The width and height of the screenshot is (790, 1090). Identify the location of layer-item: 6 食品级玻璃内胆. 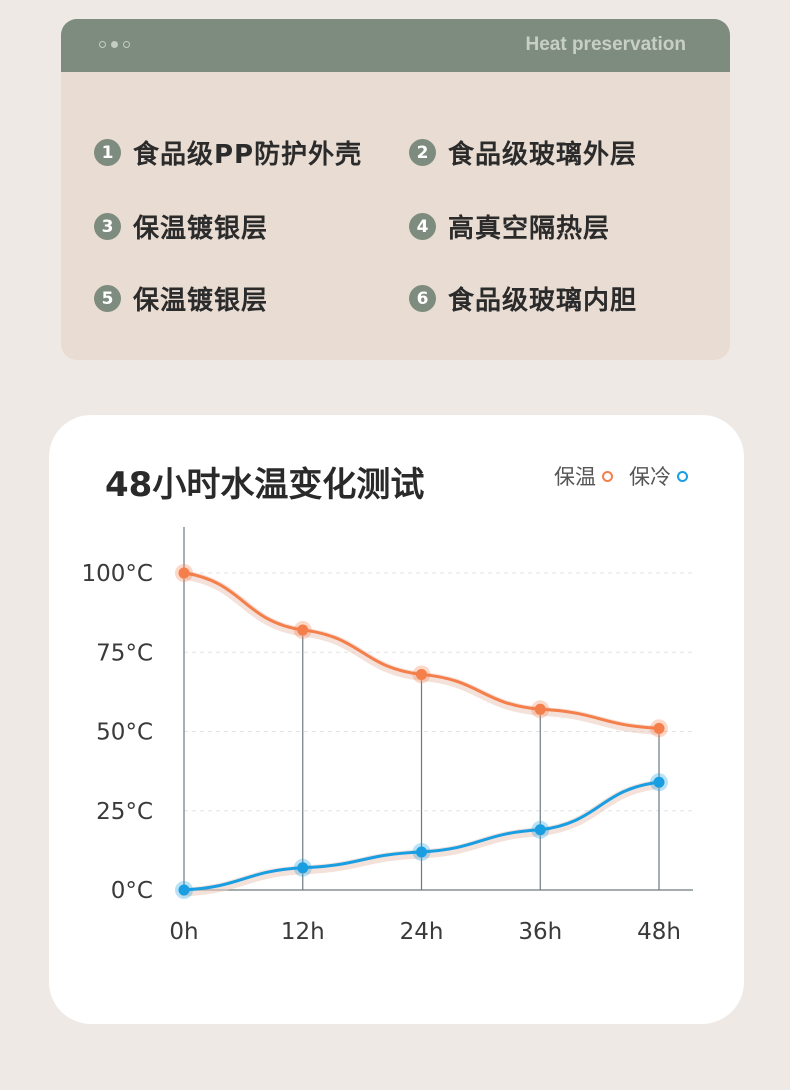
(523, 298).